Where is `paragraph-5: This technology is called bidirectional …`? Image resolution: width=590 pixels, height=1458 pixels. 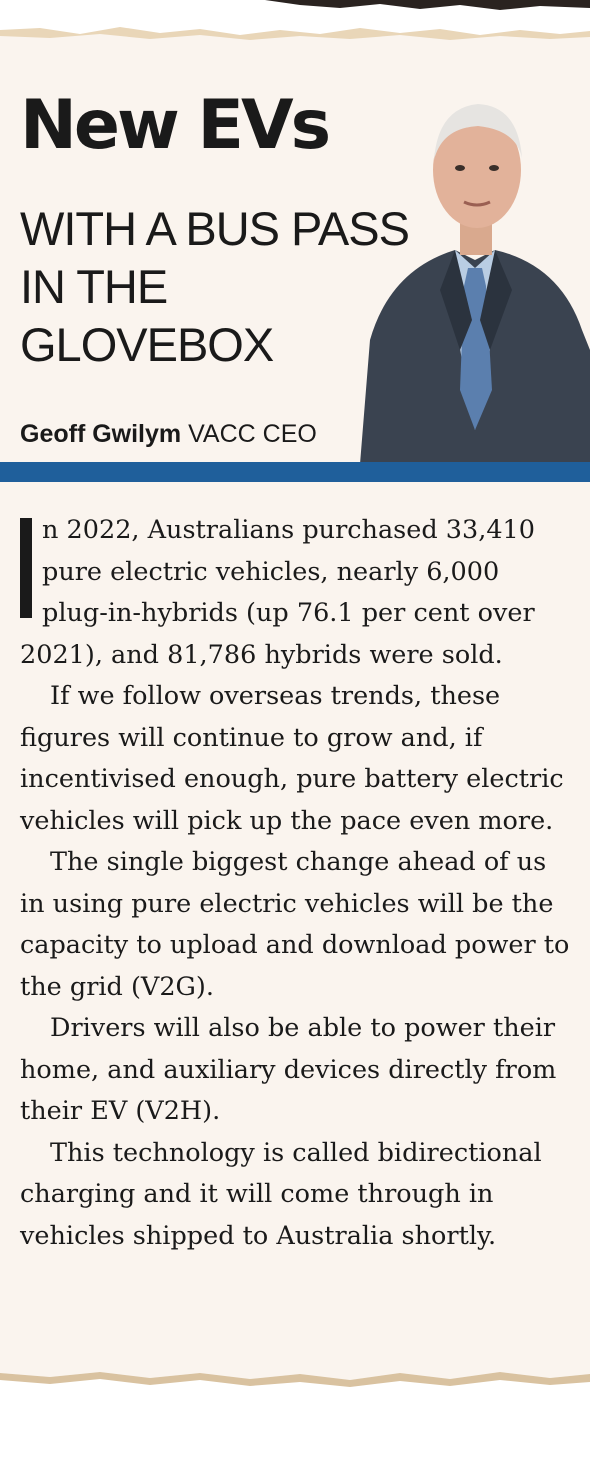
paragraph-5: This technology is called bidirectional … is located at coordinates (281, 1194).